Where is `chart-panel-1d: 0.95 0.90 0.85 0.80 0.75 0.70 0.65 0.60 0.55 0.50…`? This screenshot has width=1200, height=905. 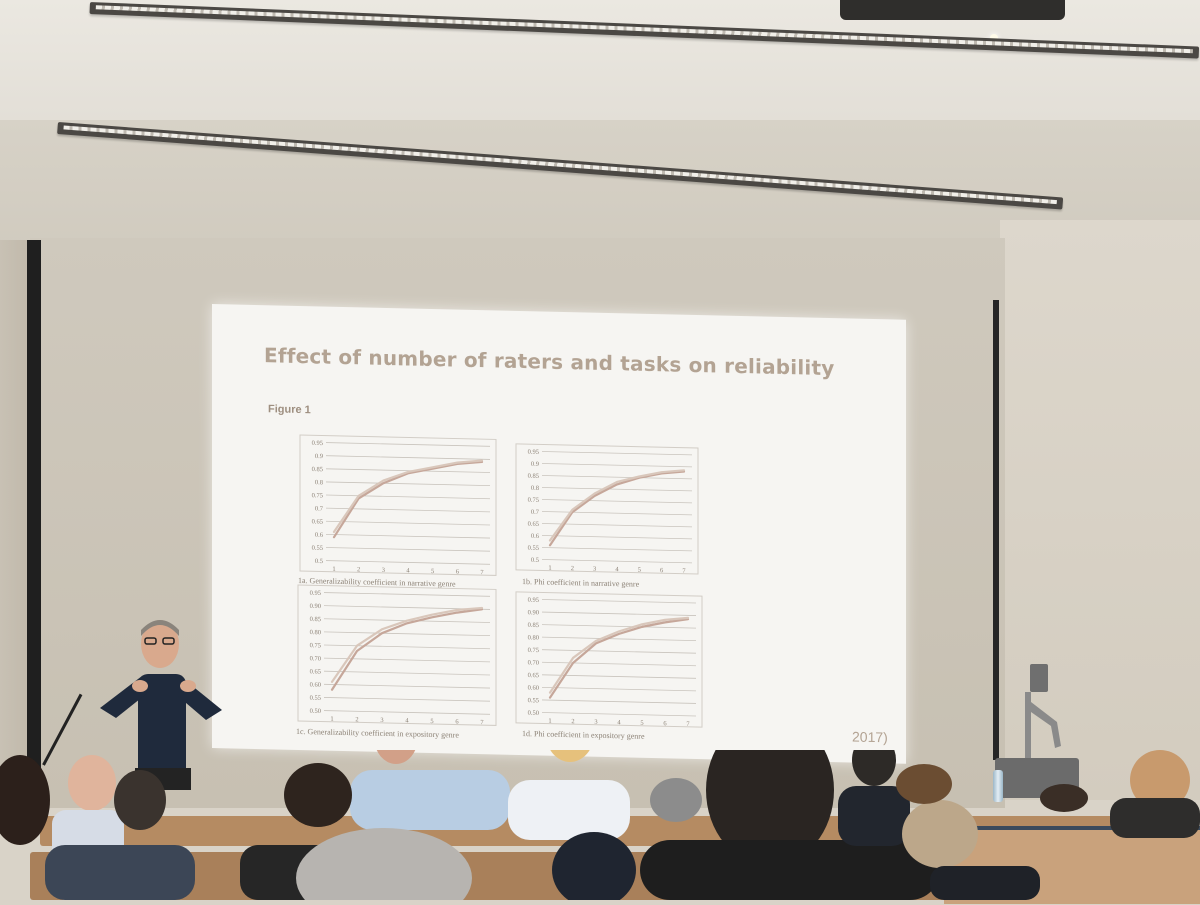
chart-panel-1d: 0.95 0.90 0.85 0.80 0.75 0.70 0.65 0.60 0.55 0.50… is located at coordinates (609, 666).